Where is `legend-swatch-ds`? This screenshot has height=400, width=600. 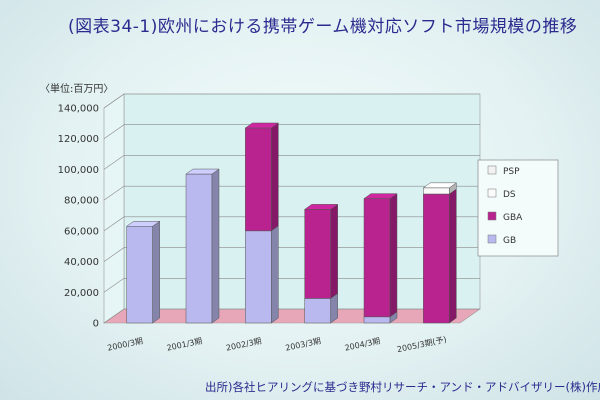 legend-swatch-ds is located at coordinates (492, 193).